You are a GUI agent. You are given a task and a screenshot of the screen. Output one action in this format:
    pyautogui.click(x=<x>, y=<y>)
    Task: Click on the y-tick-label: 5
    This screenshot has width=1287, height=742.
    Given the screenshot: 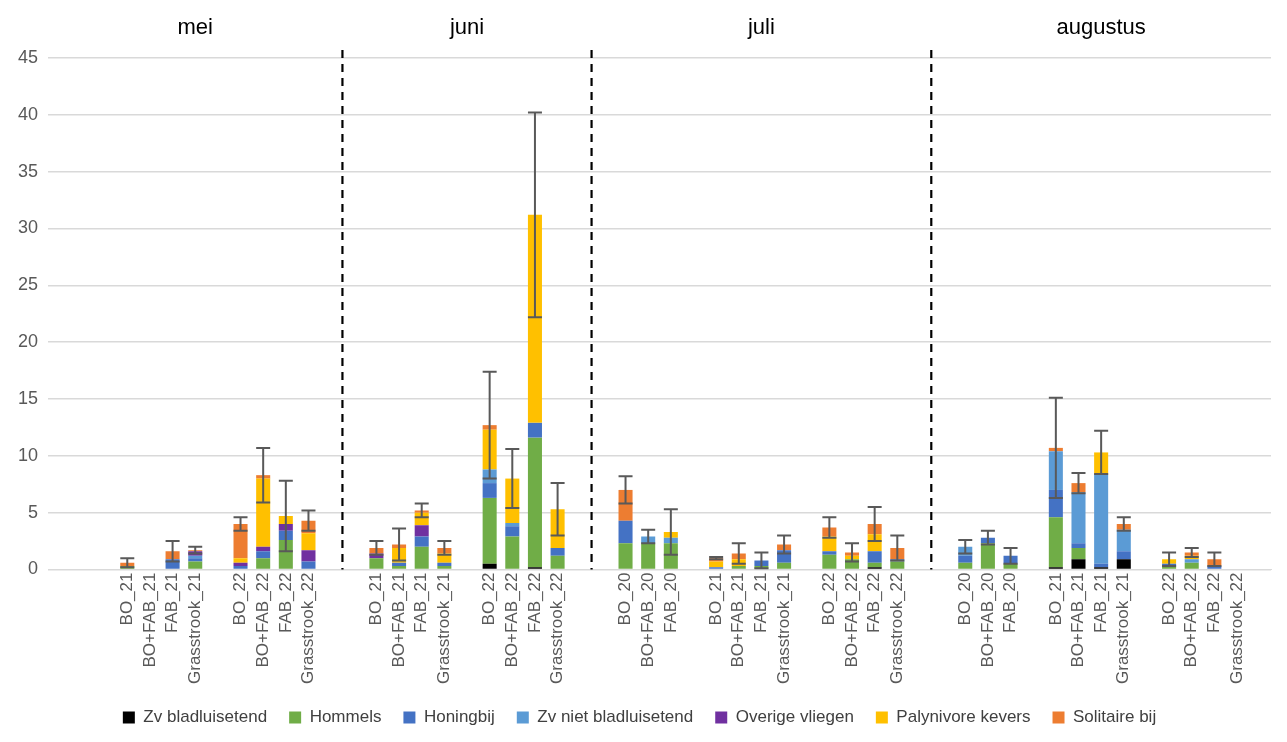 What is the action you would take?
    pyautogui.click(x=33, y=511)
    